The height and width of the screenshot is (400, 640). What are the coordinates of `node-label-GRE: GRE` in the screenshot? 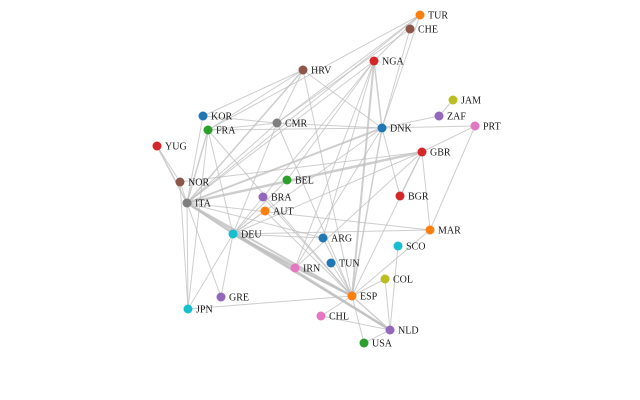 It's located at (239, 298).